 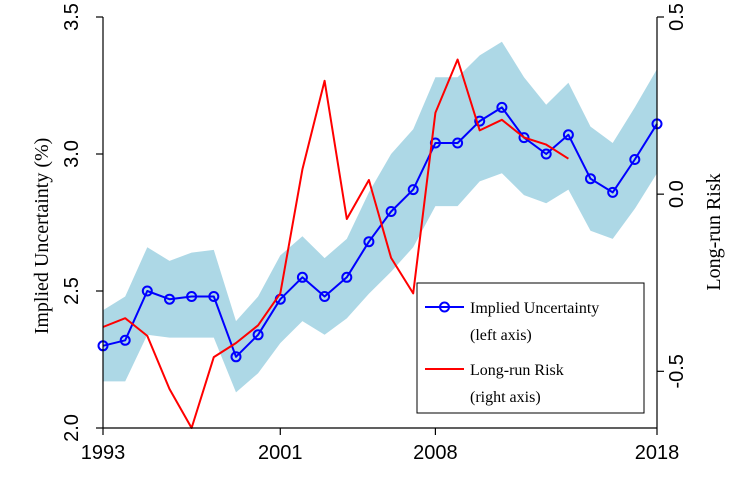 I want to click on right-axis-tick-label: 0.5, so click(x=677, y=17).